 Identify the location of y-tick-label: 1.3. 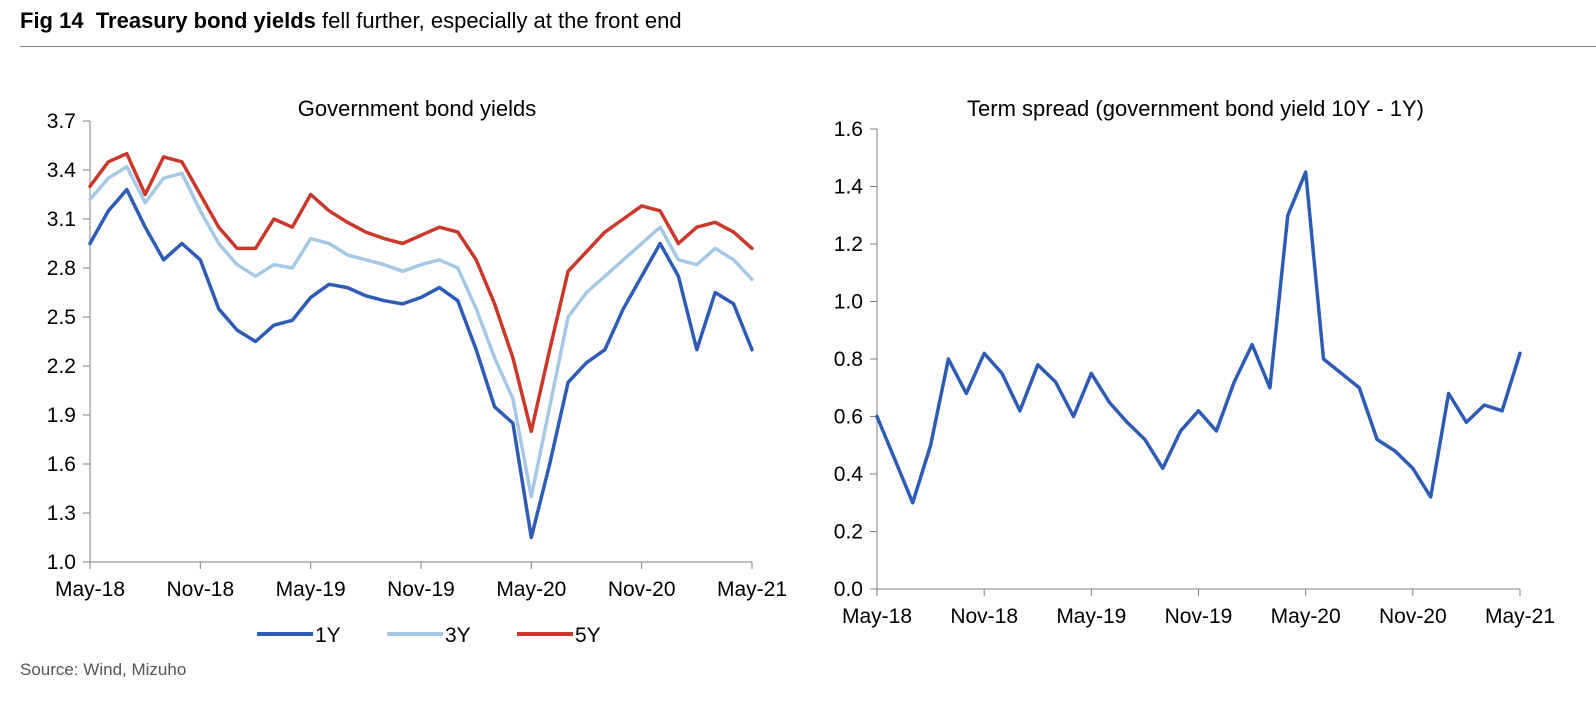
(61, 513).